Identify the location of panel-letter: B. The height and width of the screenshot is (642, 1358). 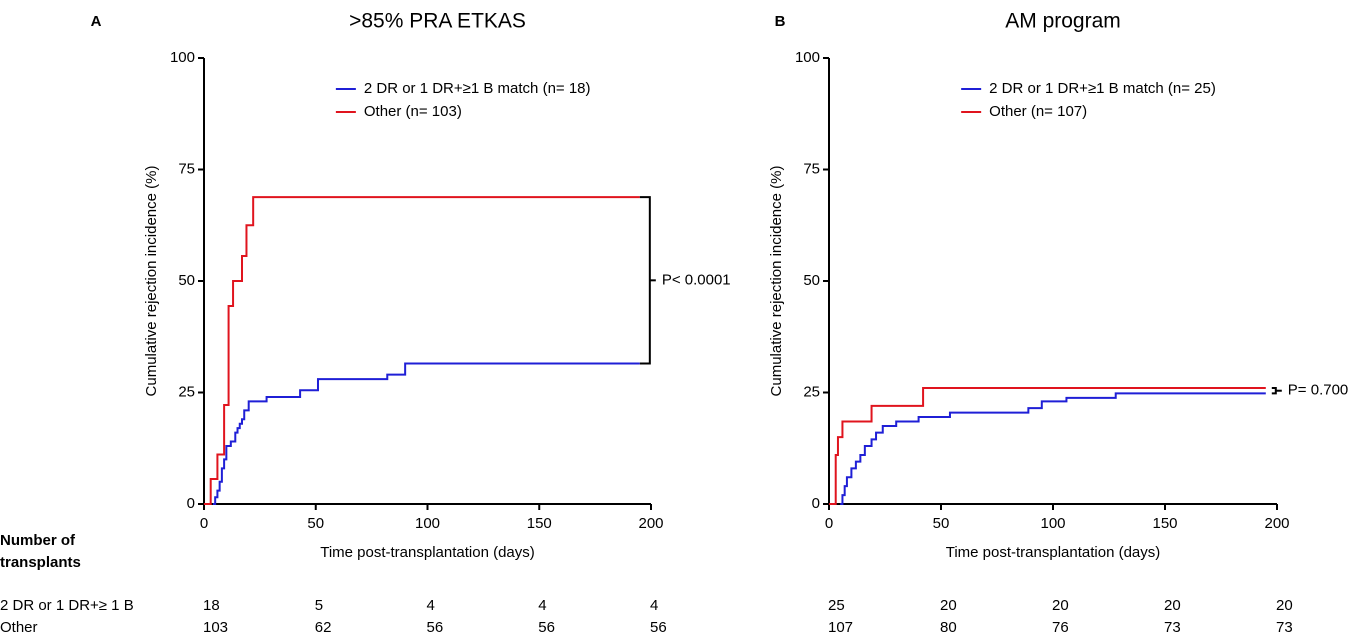
(780, 21).